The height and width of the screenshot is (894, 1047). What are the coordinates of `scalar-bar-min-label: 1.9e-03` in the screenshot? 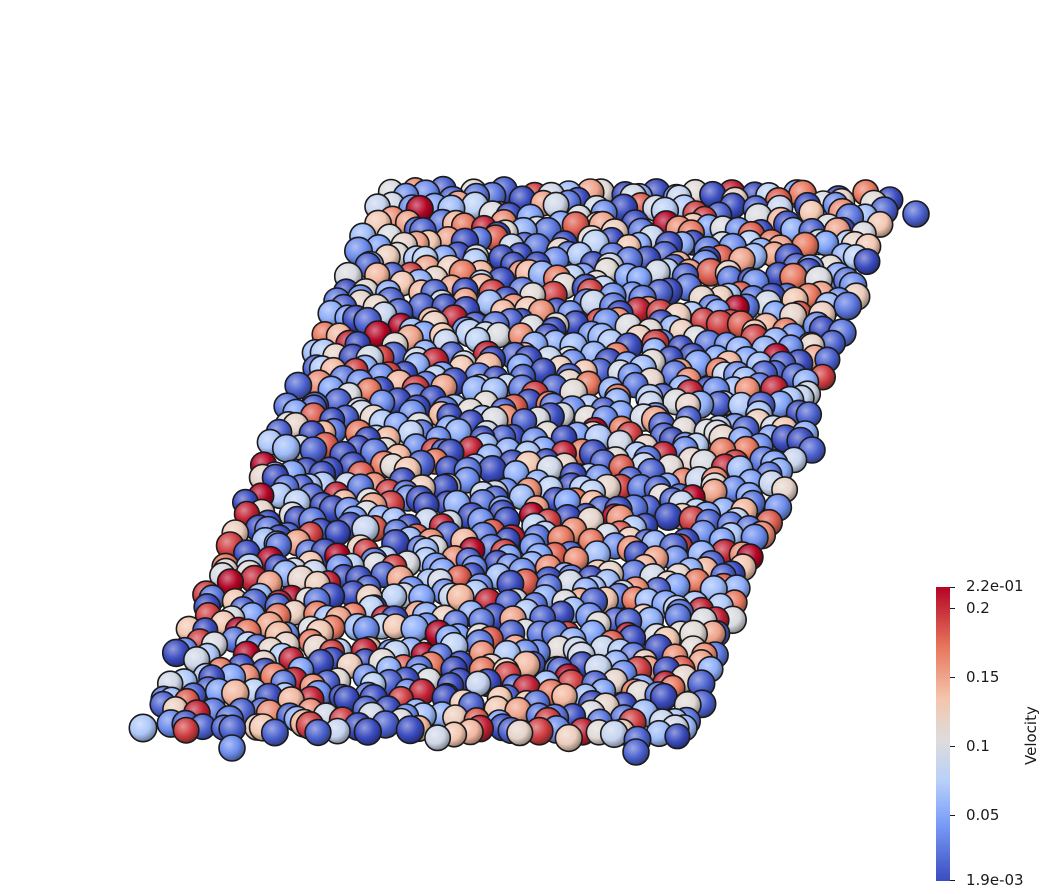 It's located at (995, 880).